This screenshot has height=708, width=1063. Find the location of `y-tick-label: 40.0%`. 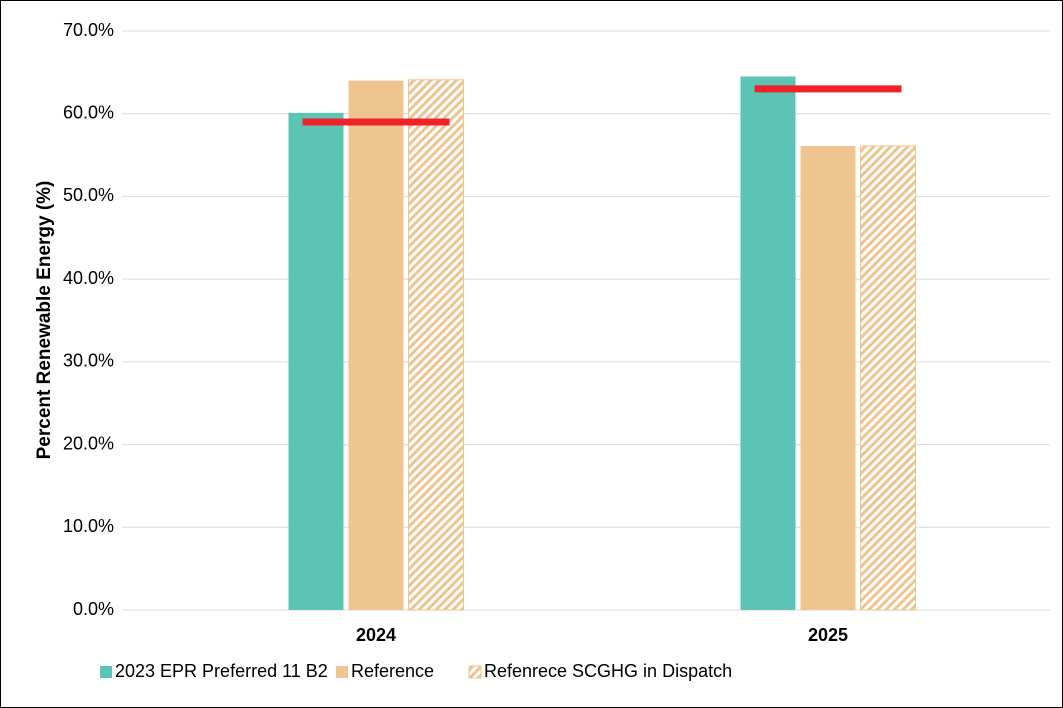

y-tick-label: 40.0% is located at coordinates (88, 278).